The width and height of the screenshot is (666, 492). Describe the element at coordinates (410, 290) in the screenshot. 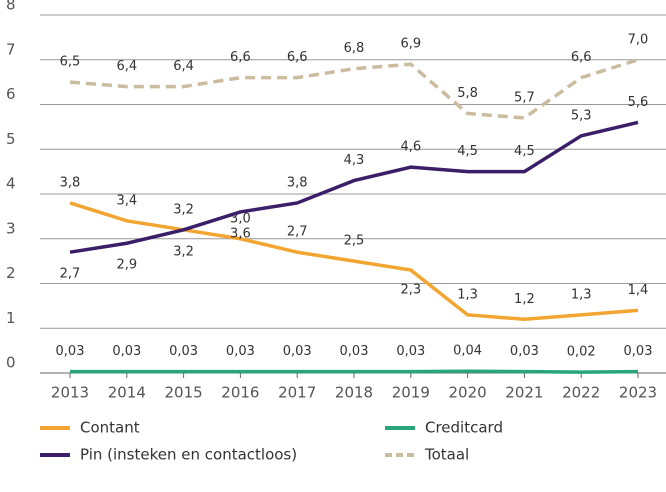

I see `data-label: 2,3` at that location.